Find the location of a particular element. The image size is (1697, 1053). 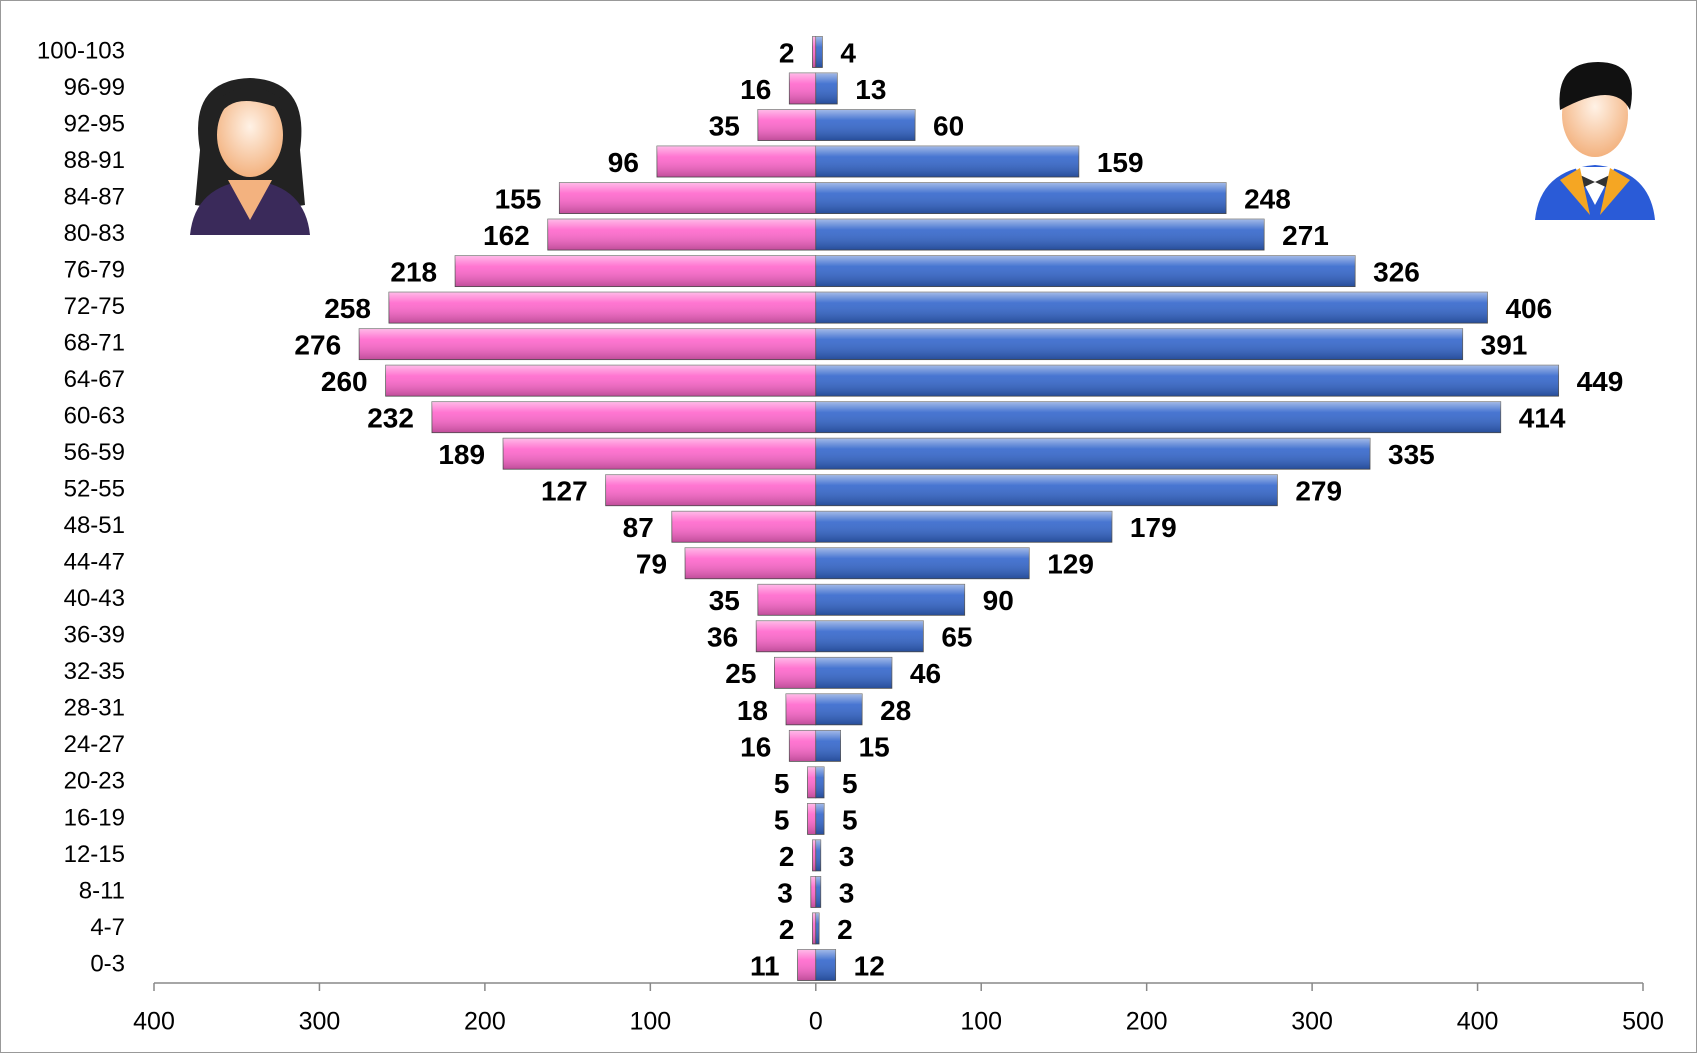

y-tick-label: 8-11 is located at coordinates (102, 890).